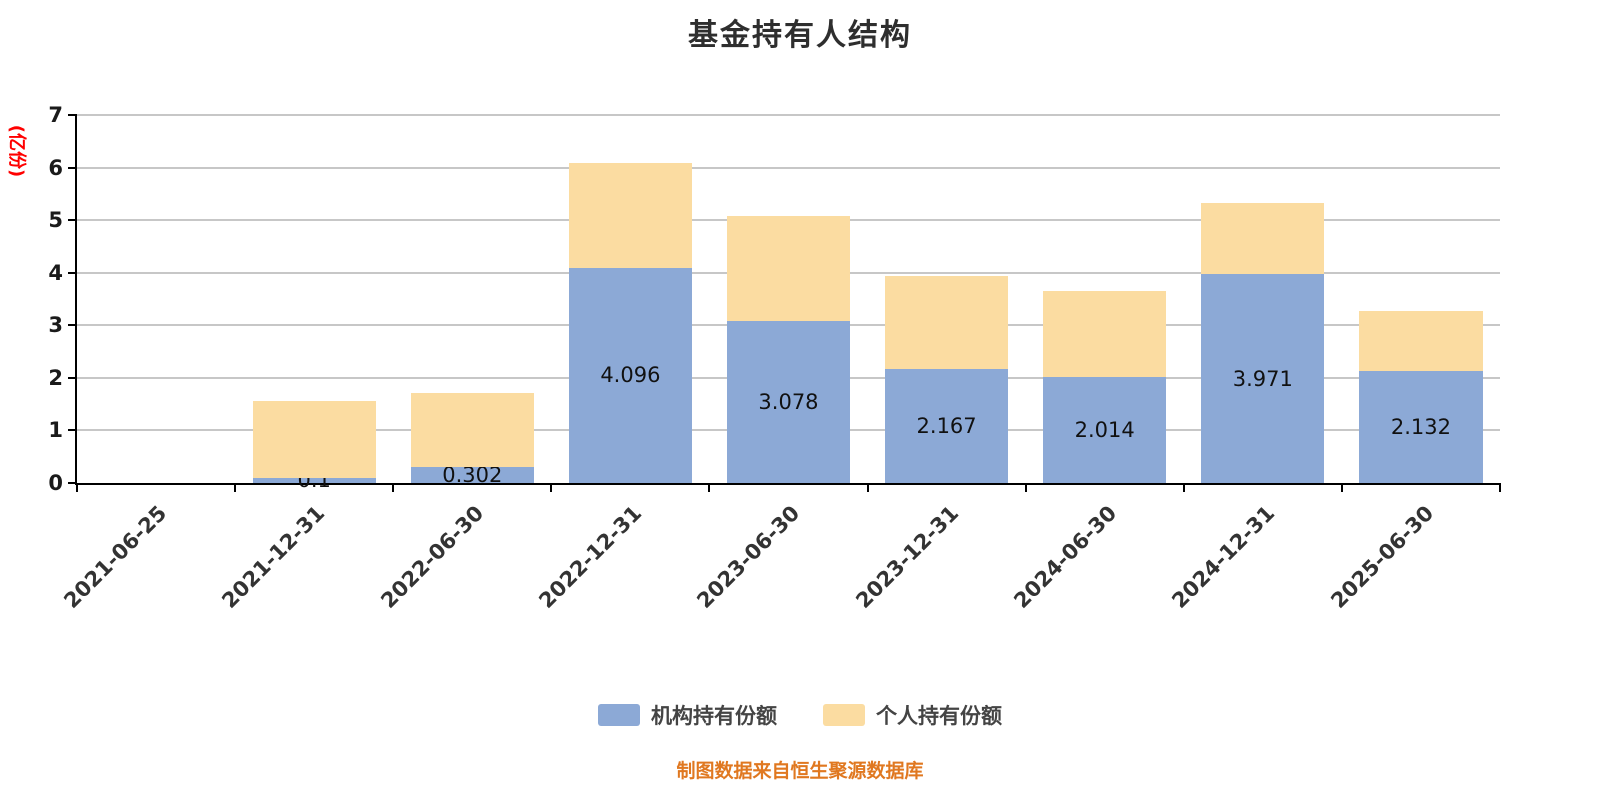 The width and height of the screenshot is (1600, 800). I want to click on bar-segment-institution: 2.014, so click(1105, 430).